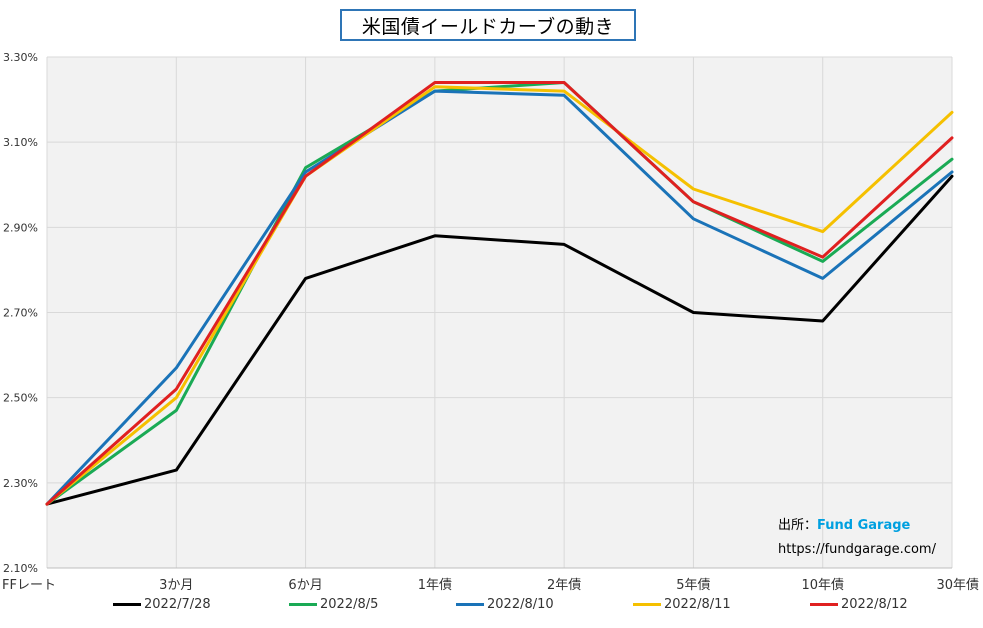  I want to click on y-tick-label: 2.10%, so click(20, 568).